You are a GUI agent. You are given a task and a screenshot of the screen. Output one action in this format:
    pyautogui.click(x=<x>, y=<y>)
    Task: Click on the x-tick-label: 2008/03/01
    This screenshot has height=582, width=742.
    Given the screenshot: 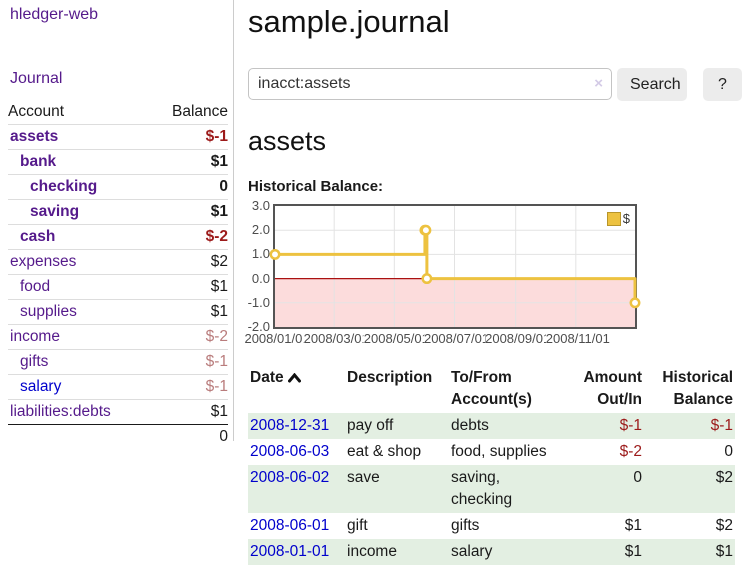 What is the action you would take?
    pyautogui.click(x=336, y=339)
    